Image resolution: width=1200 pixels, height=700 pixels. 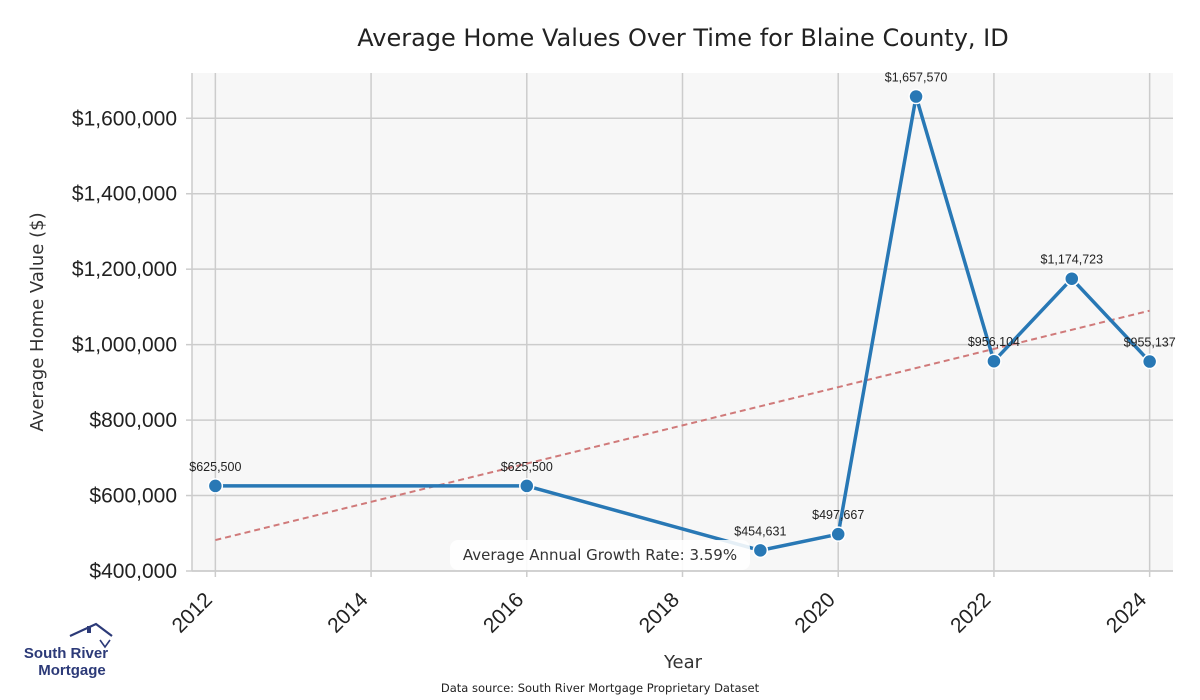 I want to click on y-tick-label: $1,400,000, so click(x=124, y=194).